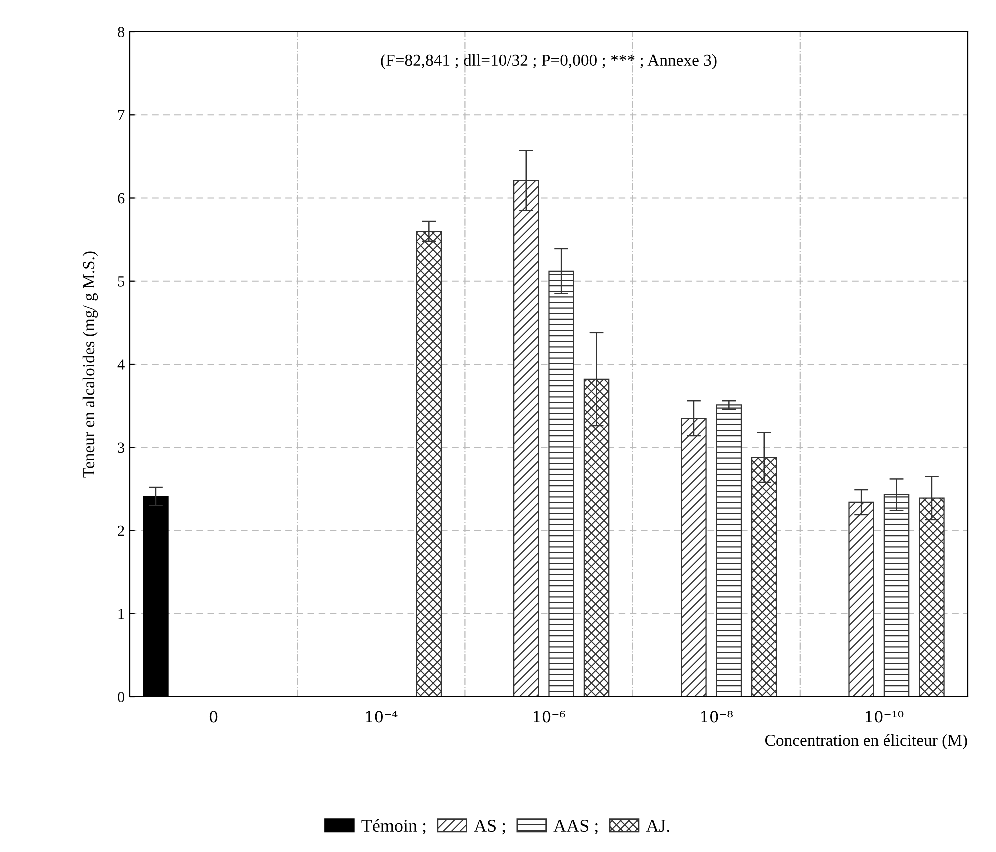 This screenshot has width=996, height=852. I want to click on y-tick-label: 7, so click(121, 115).